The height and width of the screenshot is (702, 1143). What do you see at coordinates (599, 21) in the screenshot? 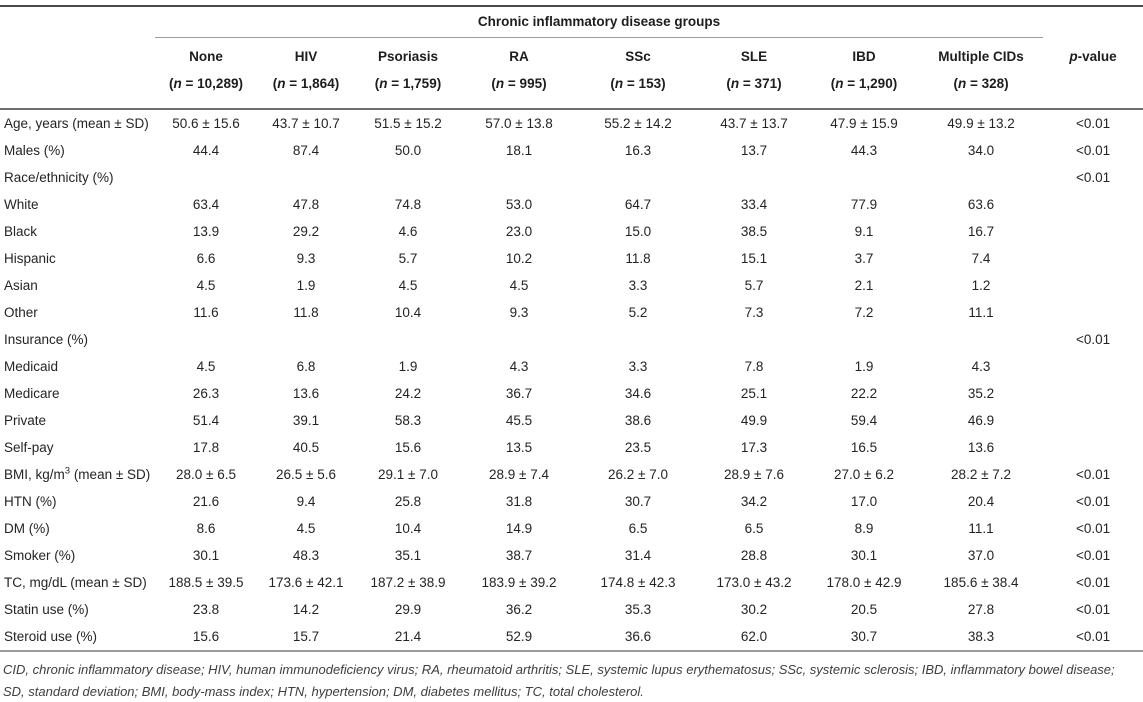
I see `group-header-label: Chronic inflammatory disease groups` at bounding box center [599, 21].